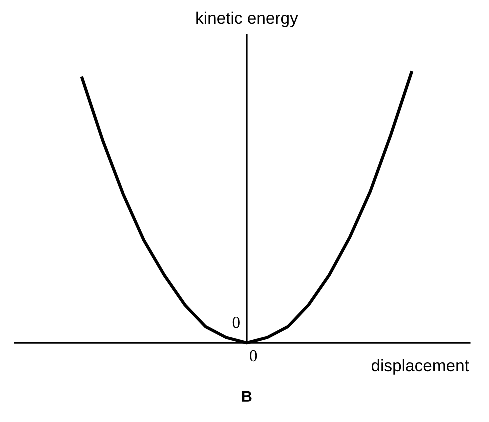  Describe the element at coordinates (247, 20) in the screenshot. I see `y-axis-title: kinetic energy` at that location.